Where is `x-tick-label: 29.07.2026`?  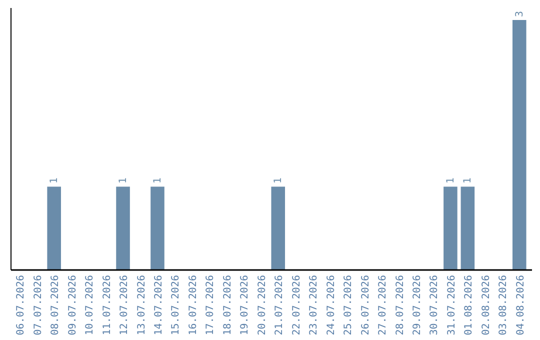 x-tick-label: 29.07.2026 is located at coordinates (417, 305).